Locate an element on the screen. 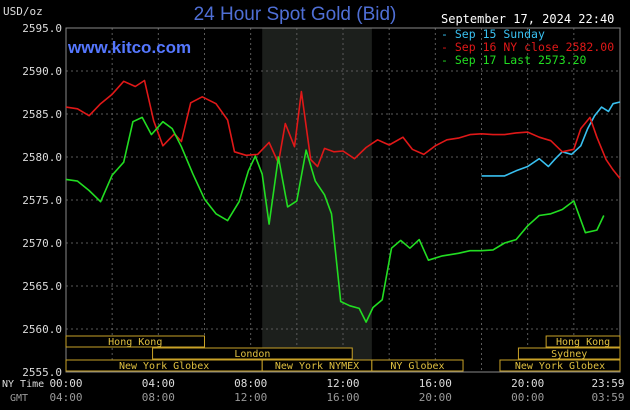 The image size is (630, 410). y-tick-label: 2565.0 is located at coordinates (42, 286).